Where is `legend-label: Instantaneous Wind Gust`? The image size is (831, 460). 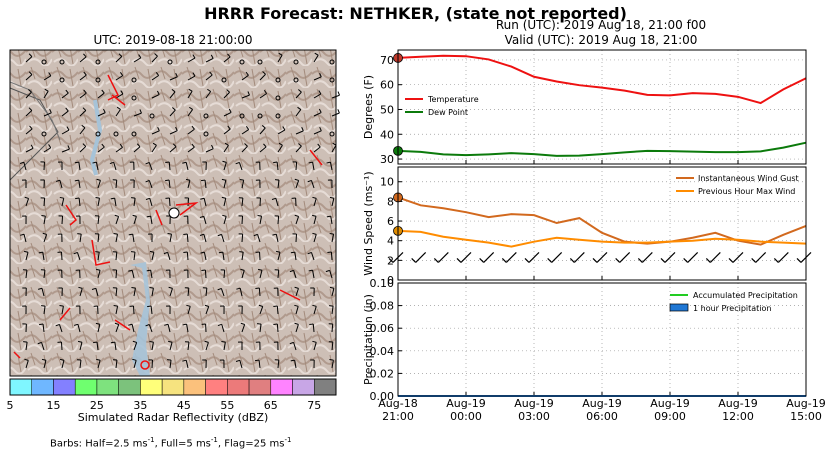 legend-label: Instantaneous Wind Gust is located at coordinates (748, 178).